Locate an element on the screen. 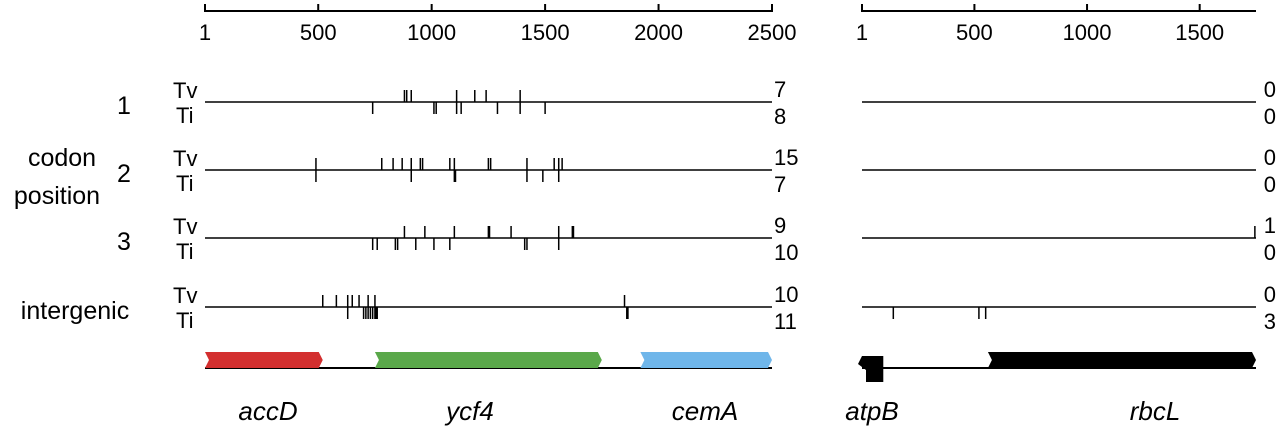 The image size is (1280, 434). left-ti-count: 11 is located at coordinates (785, 321).